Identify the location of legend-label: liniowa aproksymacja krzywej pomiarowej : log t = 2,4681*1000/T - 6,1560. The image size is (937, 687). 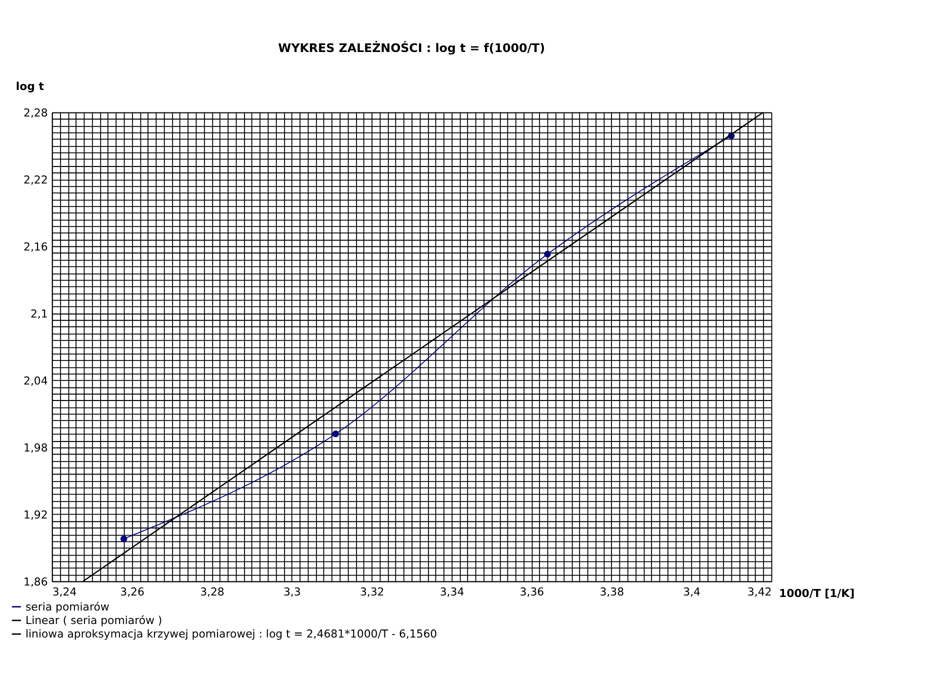
(231, 634).